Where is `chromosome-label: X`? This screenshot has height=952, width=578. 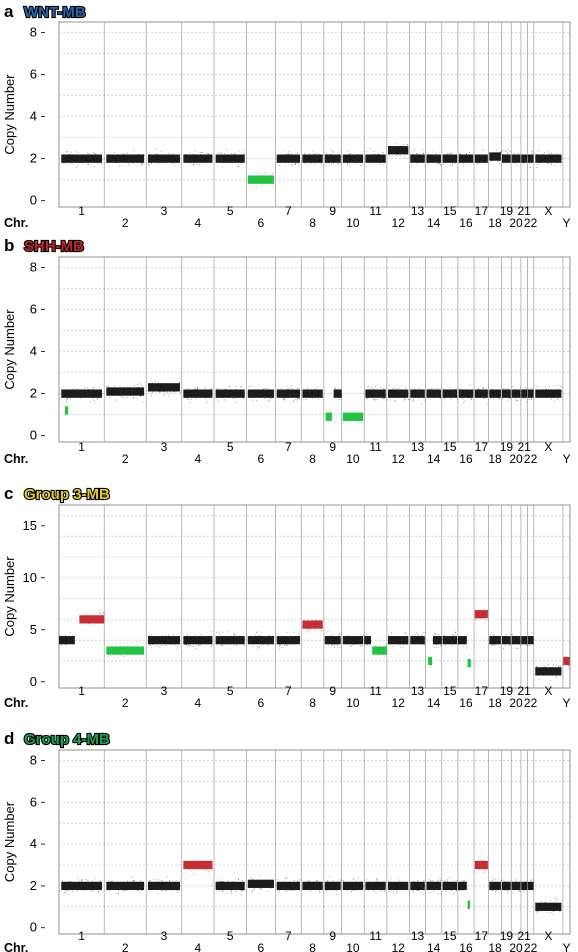 chromosome-label: X is located at coordinates (548, 211).